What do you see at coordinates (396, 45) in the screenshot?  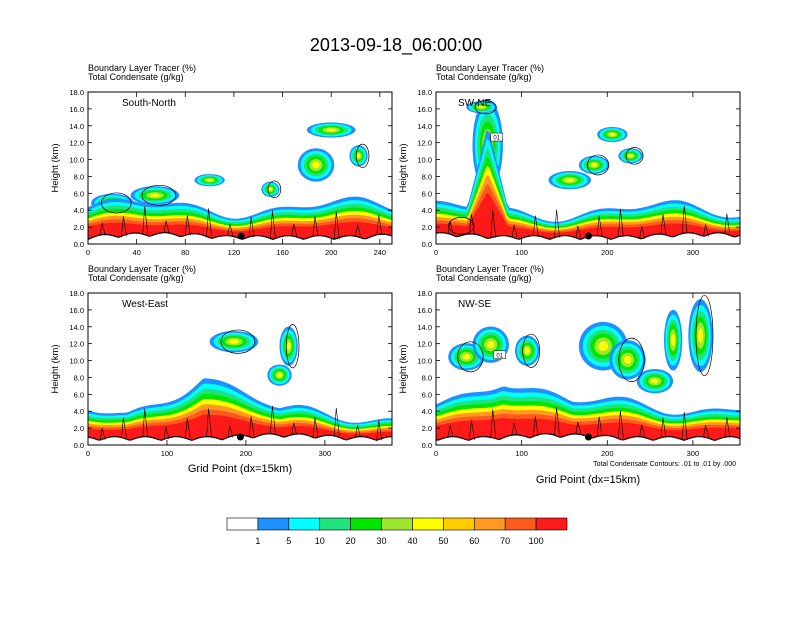 I see `figure-title: 2013-09-18_06:00:00` at bounding box center [396, 45].